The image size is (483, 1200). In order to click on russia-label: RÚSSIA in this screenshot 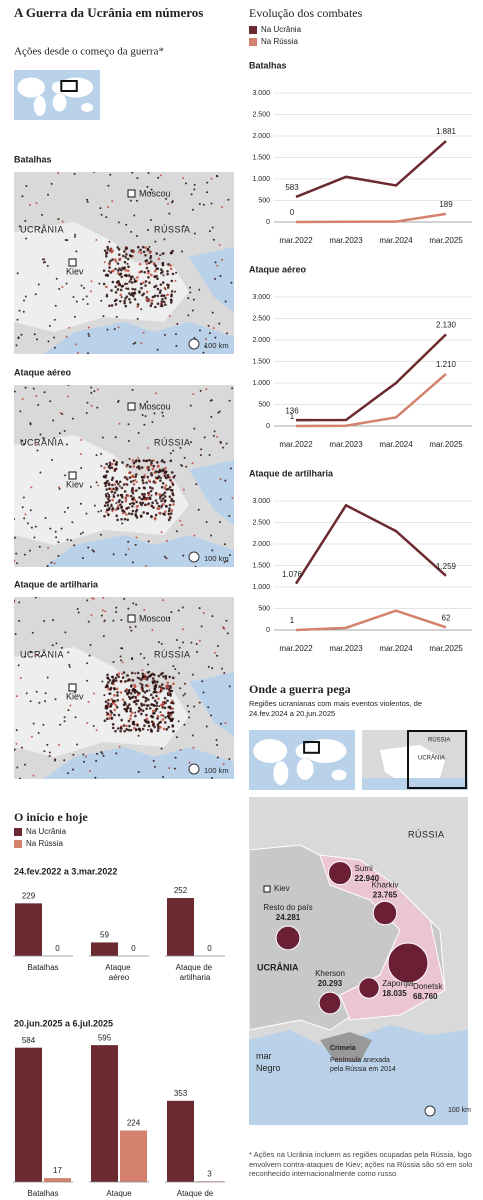, I will do `click(426, 834)`.